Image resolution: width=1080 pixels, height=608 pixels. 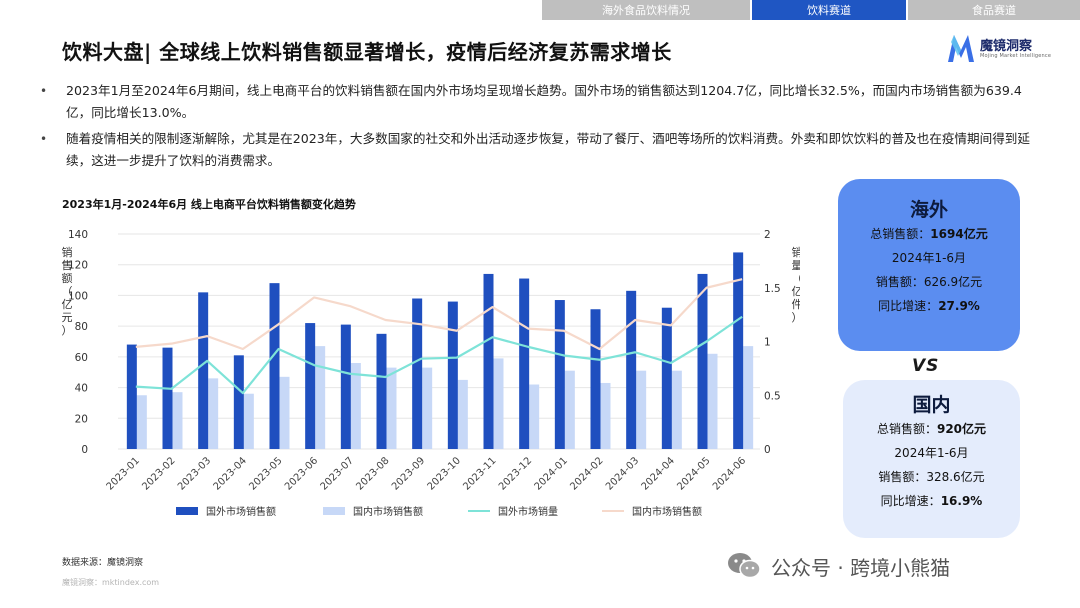 What do you see at coordinates (646, 10) in the screenshot?
I see `tab-overseas-food-beverage: 海外食品饮料情况` at bounding box center [646, 10].